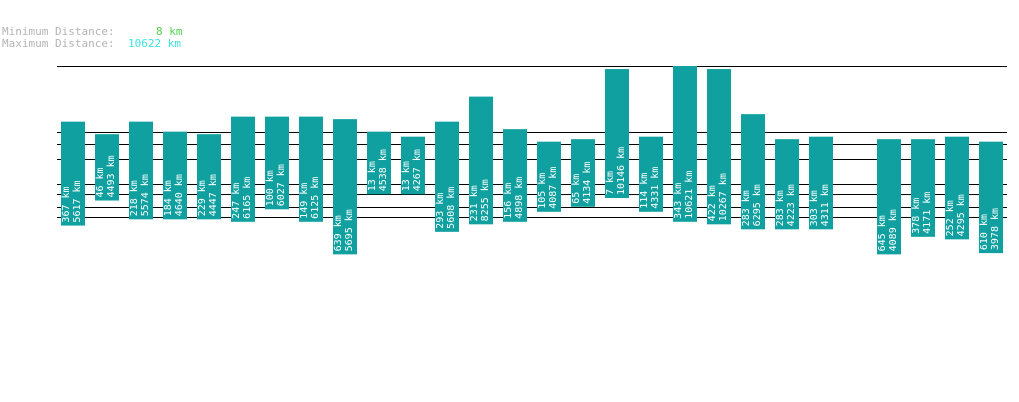 The height and width of the screenshot is (402, 1019). I want to click on bar-lower-label: 4223 km, so click(791, 205).